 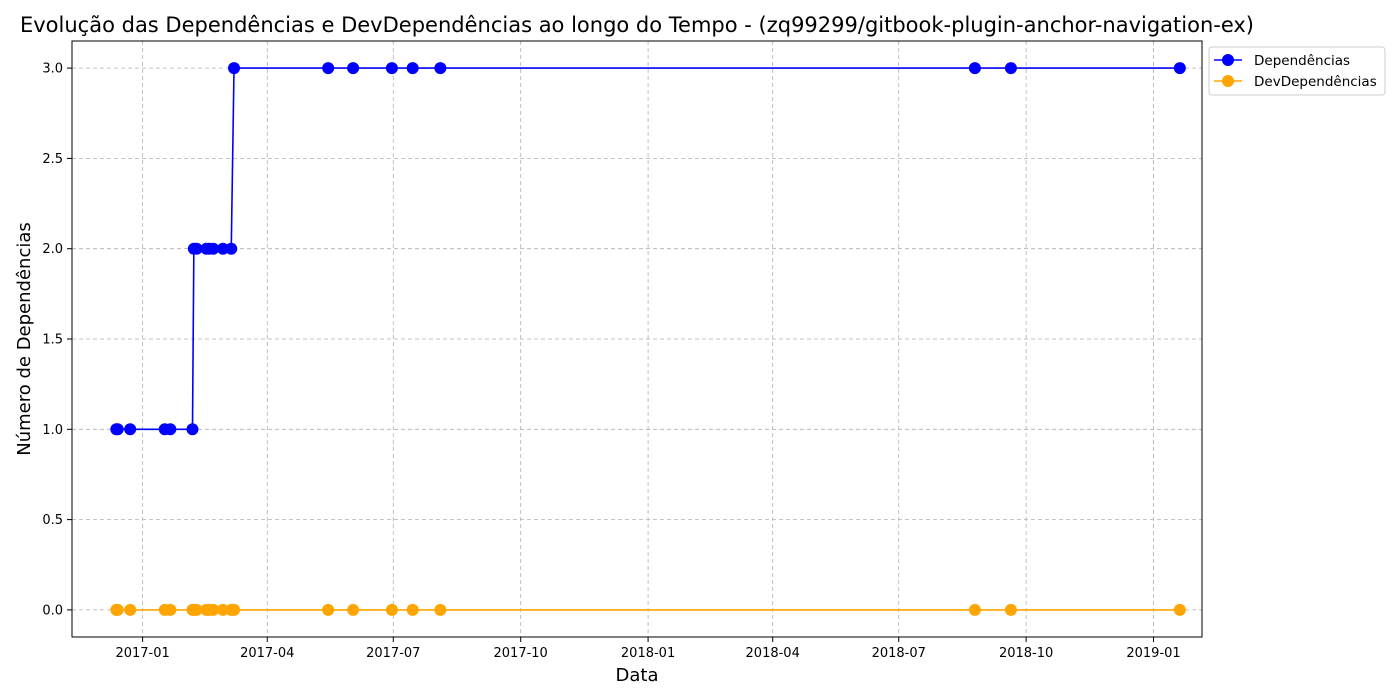 I want to click on y-tick-label: 1.5, so click(x=52, y=340).